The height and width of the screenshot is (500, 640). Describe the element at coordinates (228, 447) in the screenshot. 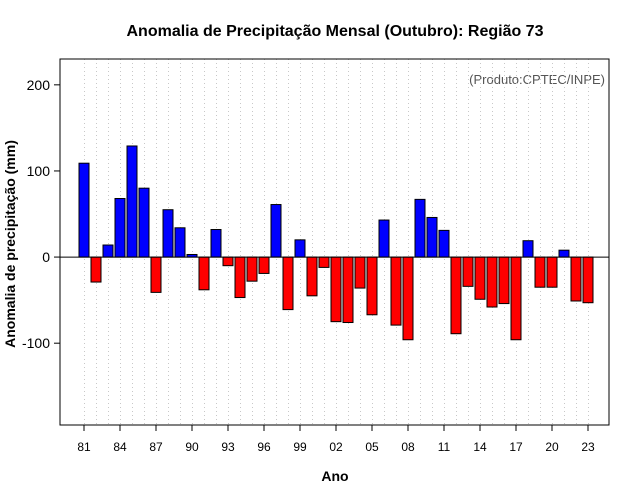

I see `x-tick-label: 93` at that location.